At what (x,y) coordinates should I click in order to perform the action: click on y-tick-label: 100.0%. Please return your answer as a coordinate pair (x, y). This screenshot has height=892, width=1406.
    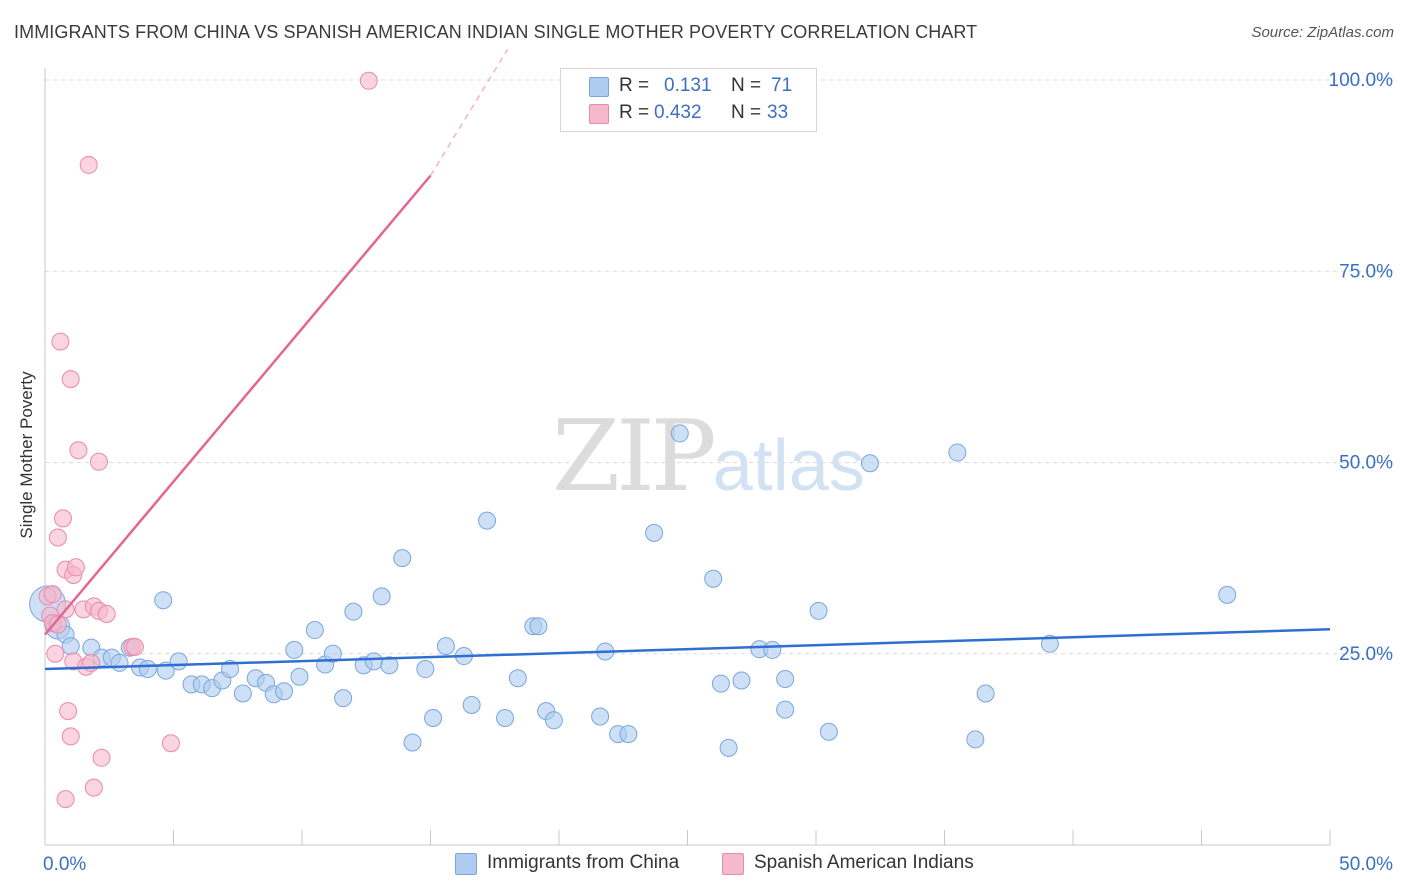
    Looking at the image, I should click on (1361, 80).